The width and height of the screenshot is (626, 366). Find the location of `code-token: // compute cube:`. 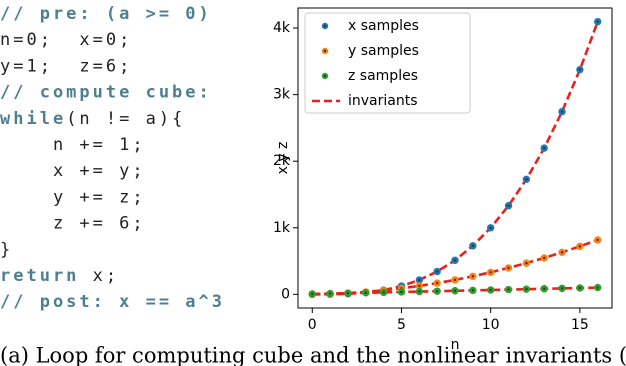

code-token: // compute cube: is located at coordinates (106, 93).